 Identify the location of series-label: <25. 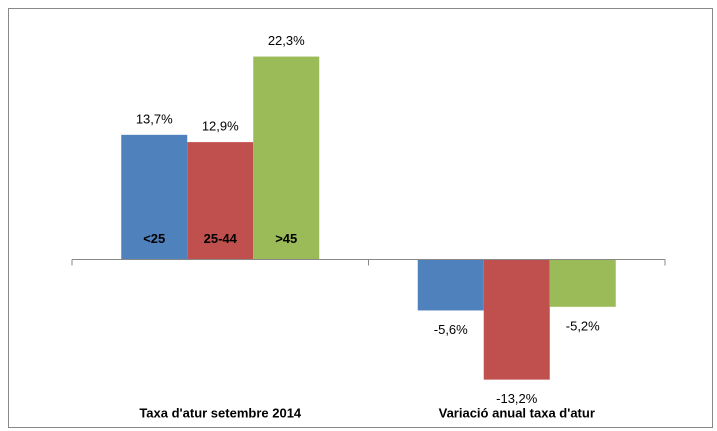
(154, 238).